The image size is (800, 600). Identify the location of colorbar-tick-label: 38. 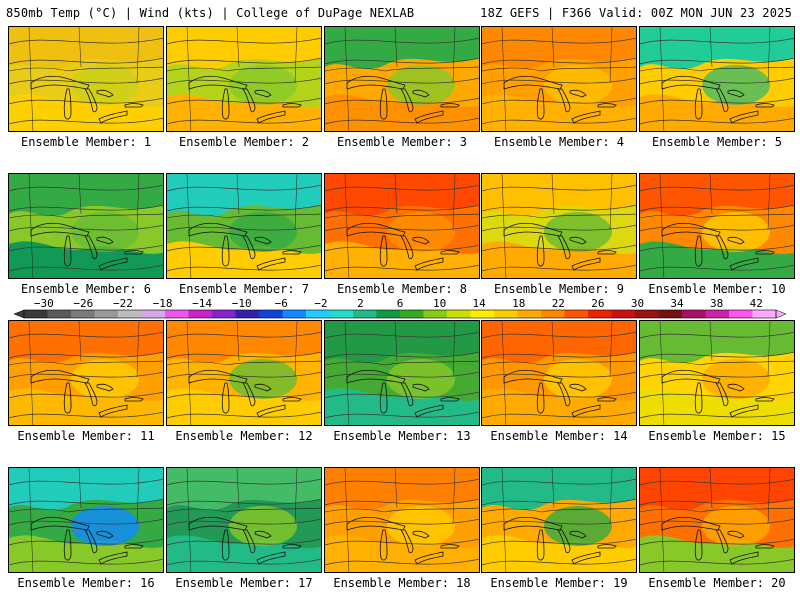
(717, 303).